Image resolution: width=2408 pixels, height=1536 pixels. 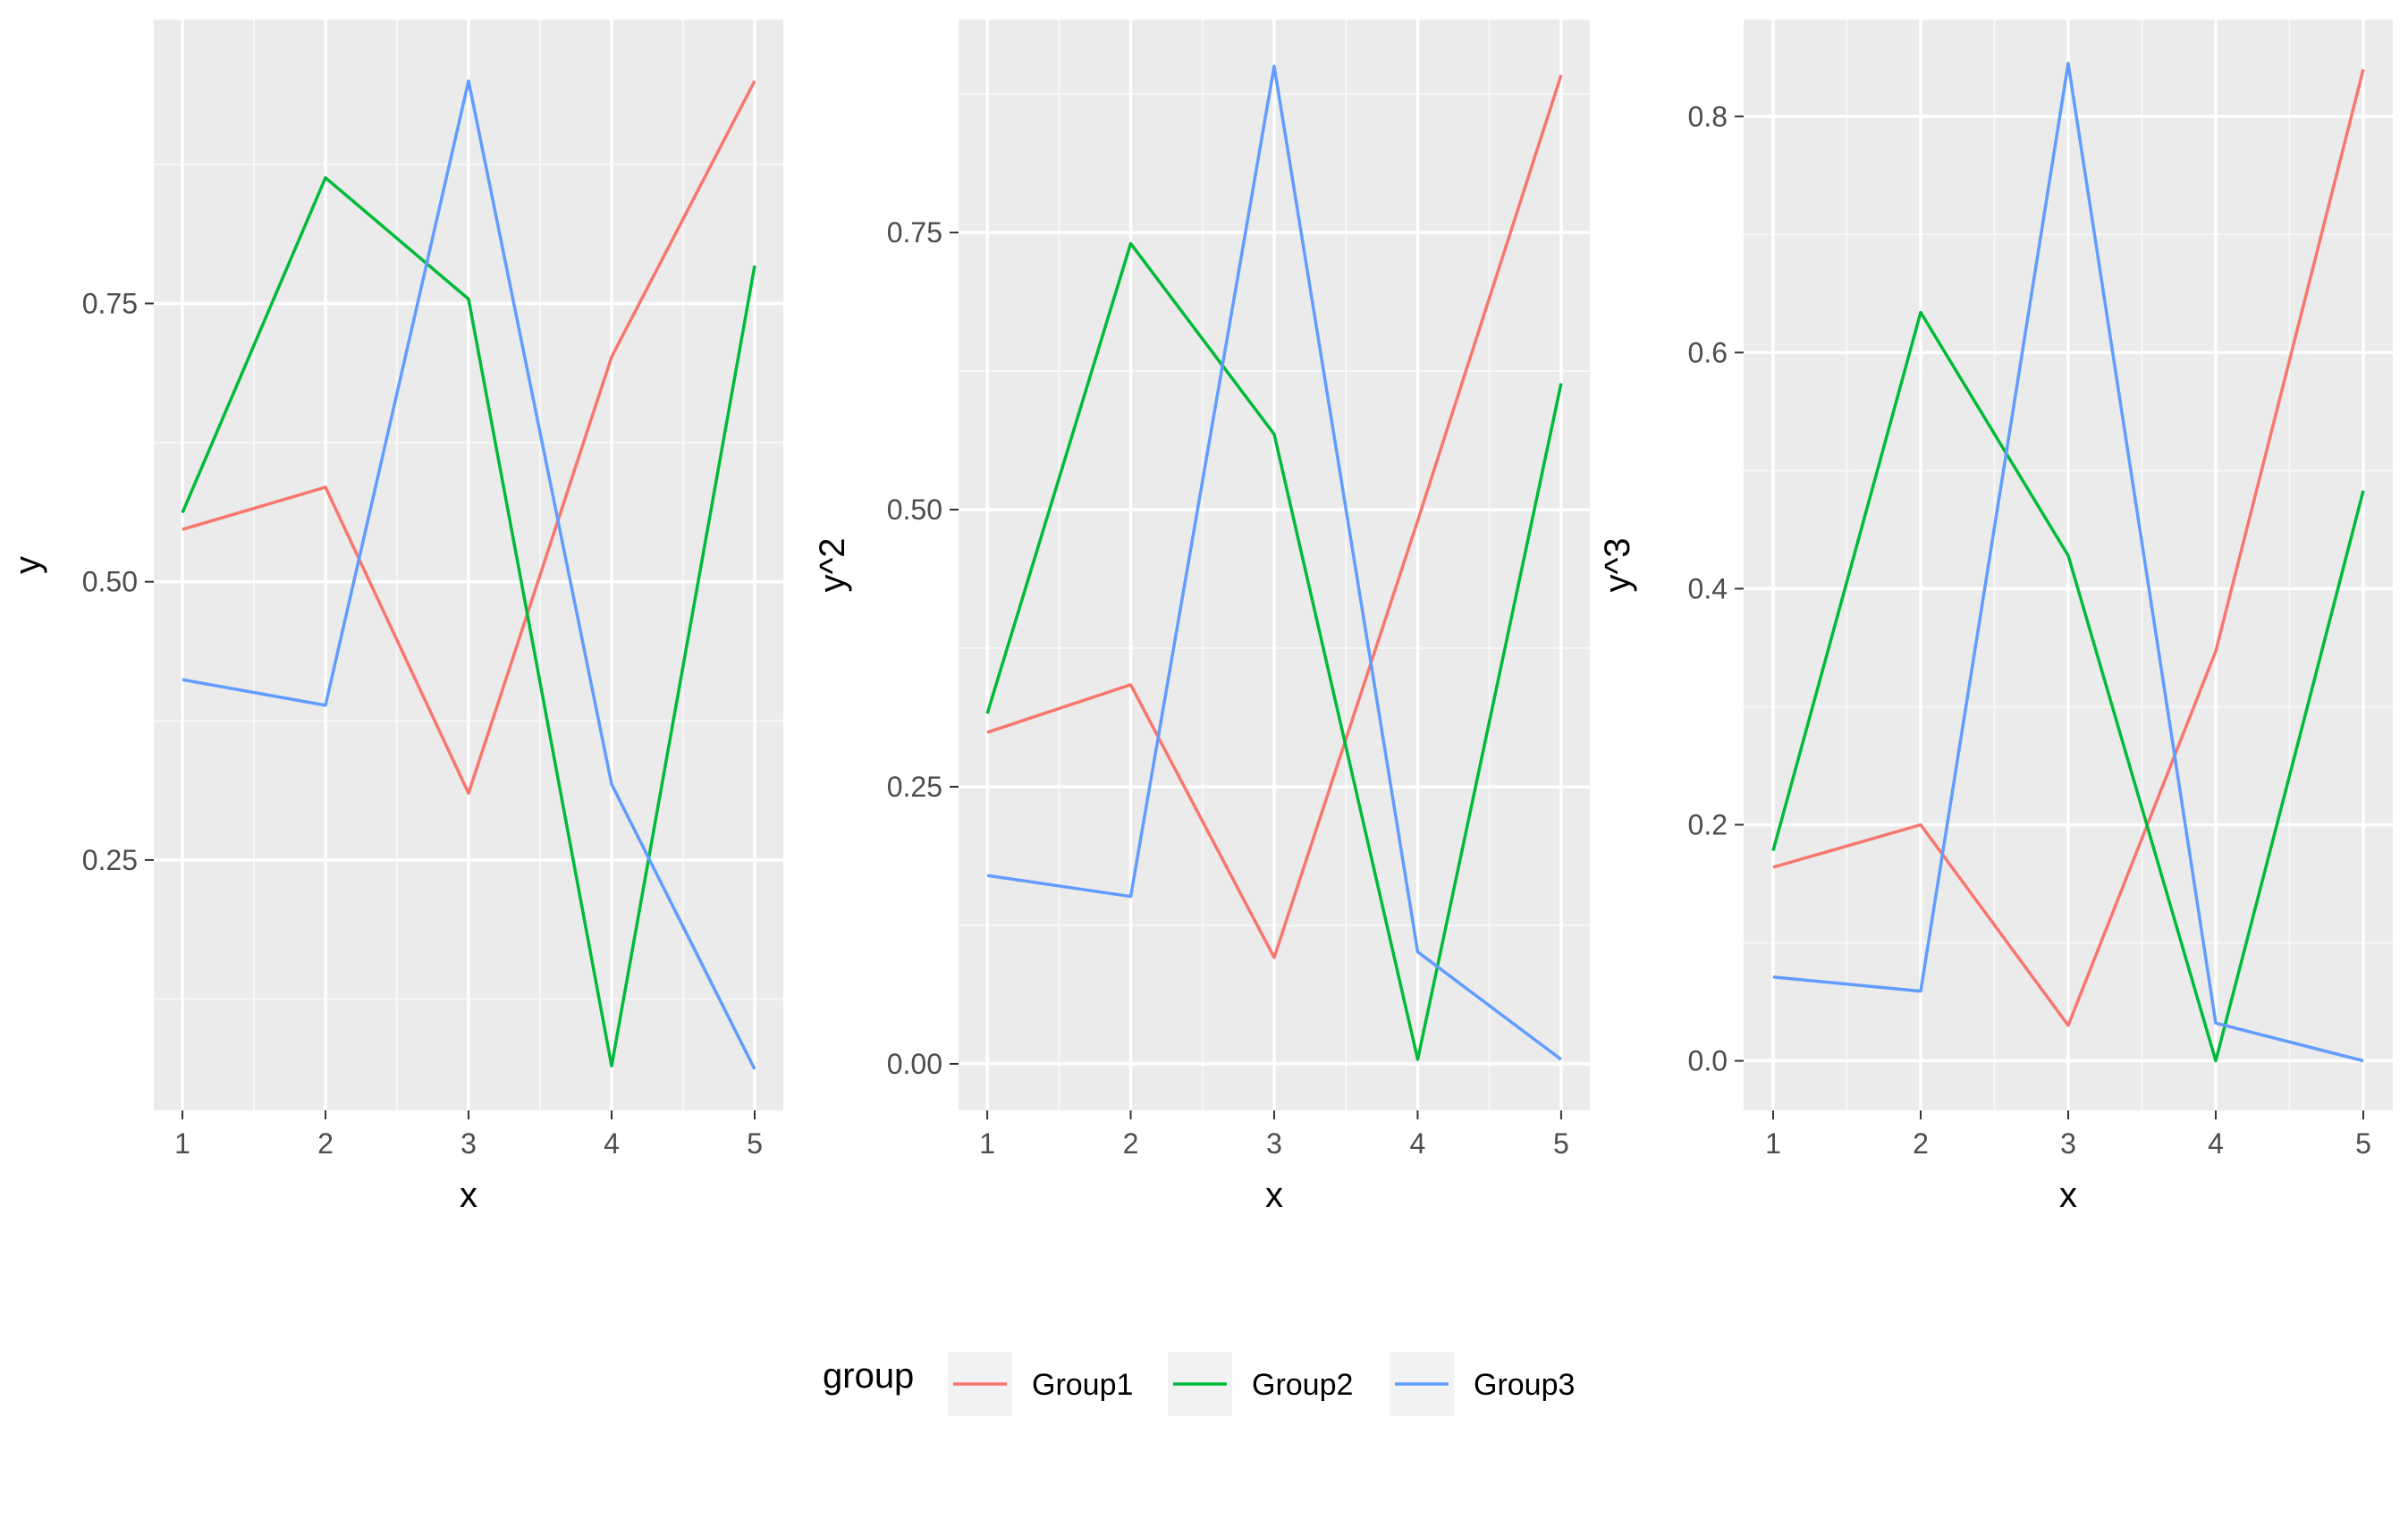 What do you see at coordinates (1302, 1385) in the screenshot?
I see `legend-item-label: Group2` at bounding box center [1302, 1385].